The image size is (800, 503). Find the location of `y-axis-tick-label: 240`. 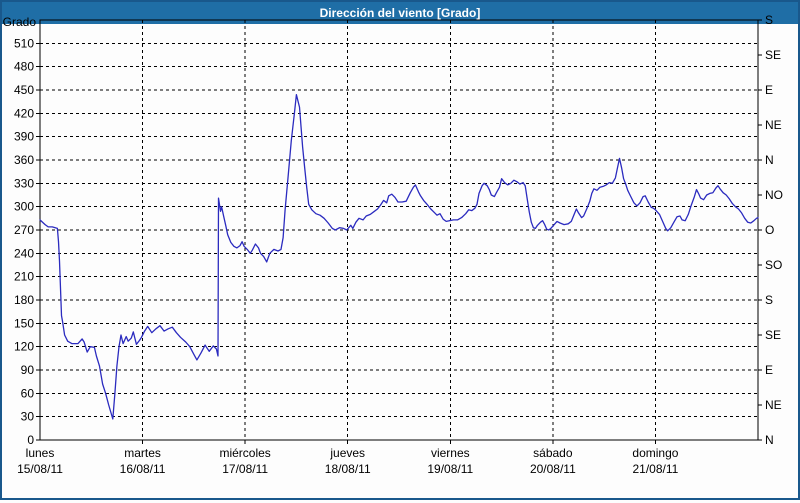

y-axis-tick-label: 240 is located at coordinates (24, 253).